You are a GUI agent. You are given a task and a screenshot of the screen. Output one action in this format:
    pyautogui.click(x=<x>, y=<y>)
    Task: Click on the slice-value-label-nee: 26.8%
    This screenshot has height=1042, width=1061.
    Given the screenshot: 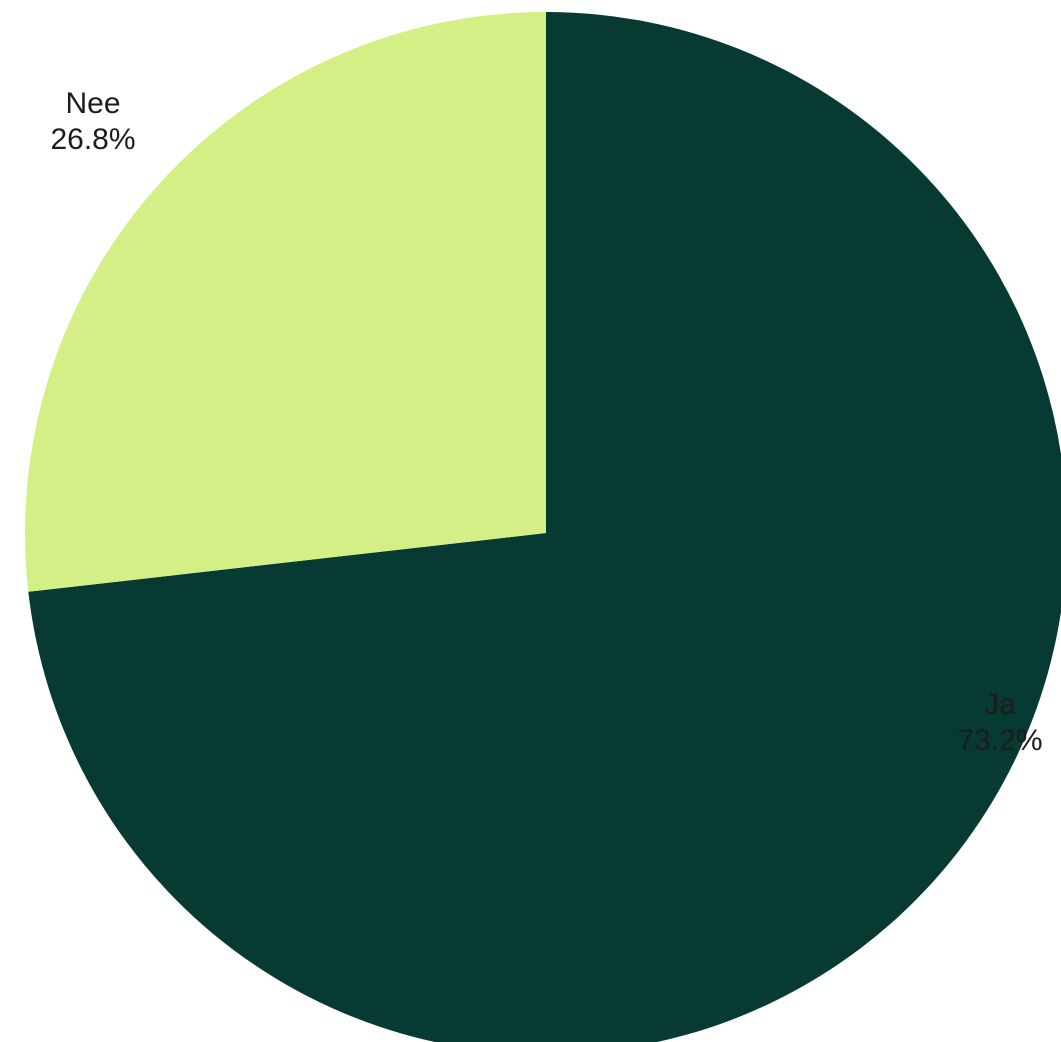 What is the action you would take?
    pyautogui.click(x=92, y=139)
    